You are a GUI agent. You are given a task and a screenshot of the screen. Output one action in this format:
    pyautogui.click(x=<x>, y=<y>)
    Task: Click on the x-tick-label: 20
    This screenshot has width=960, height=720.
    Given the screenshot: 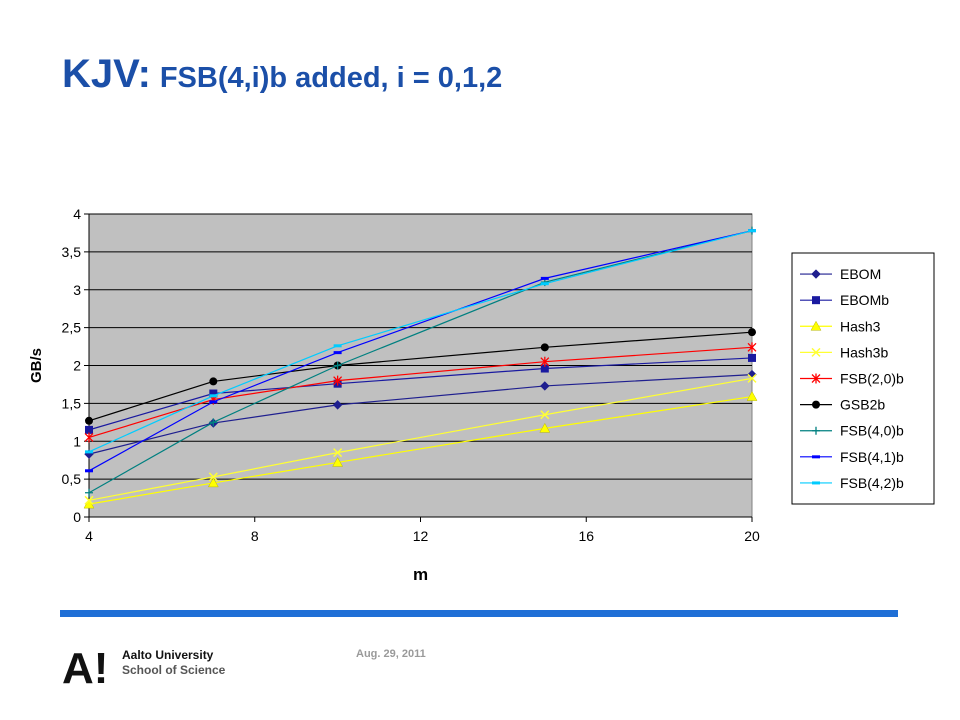 What is the action you would take?
    pyautogui.click(x=752, y=536)
    